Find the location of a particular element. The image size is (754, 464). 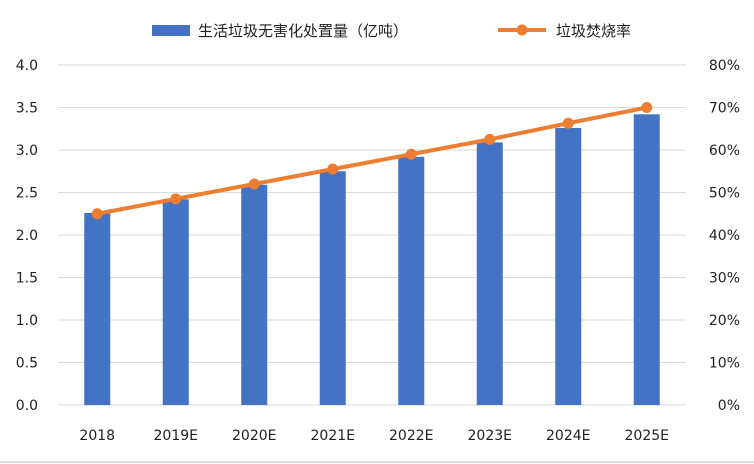

right-axis-ticks: 0% 10% 20% 30% 40% 50% 60% 70% 80% is located at coordinates (724, 236).